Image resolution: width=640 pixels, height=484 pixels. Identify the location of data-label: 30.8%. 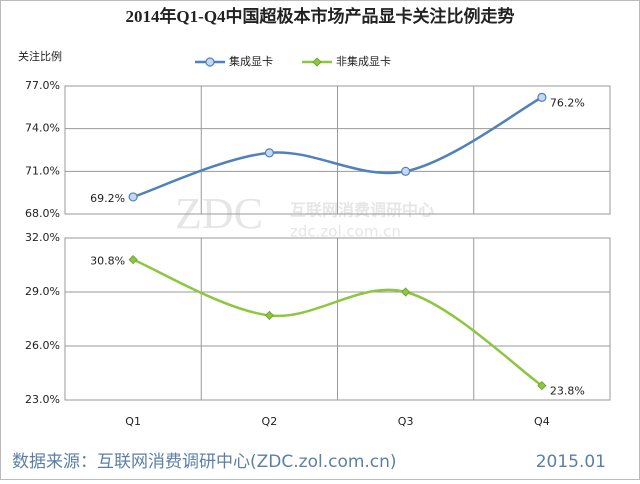
(107, 261).